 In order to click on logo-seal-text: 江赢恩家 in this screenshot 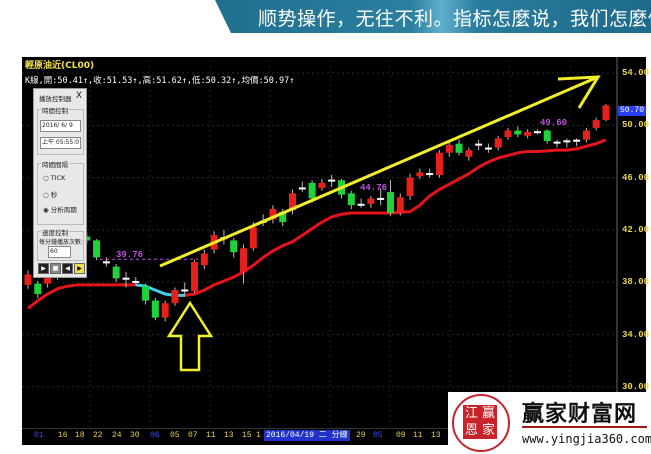, I will do `click(480, 422)`.